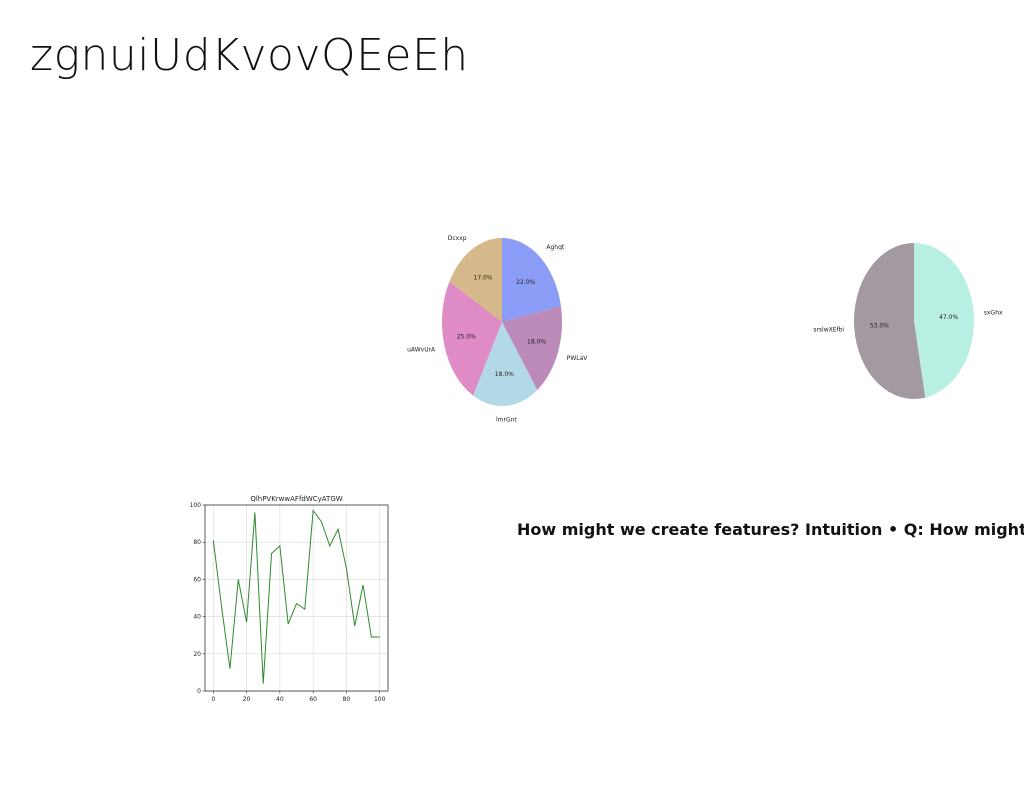 This screenshot has width=1024, height=788. What do you see at coordinates (296, 499) in the screenshot?
I see `chart-title: QlhPVKrwwAFfdWCyATGW` at bounding box center [296, 499].